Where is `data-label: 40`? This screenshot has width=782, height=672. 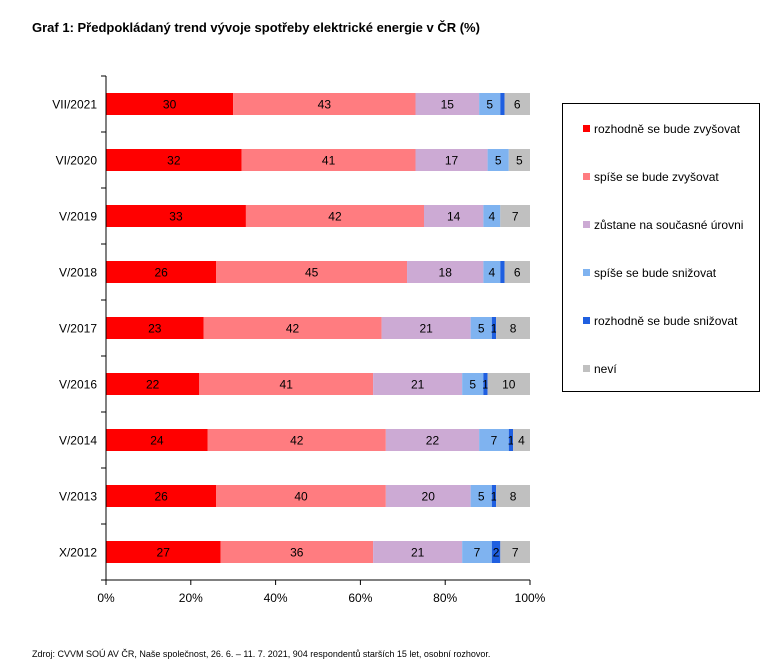
data-label: 40 is located at coordinates (301, 497).